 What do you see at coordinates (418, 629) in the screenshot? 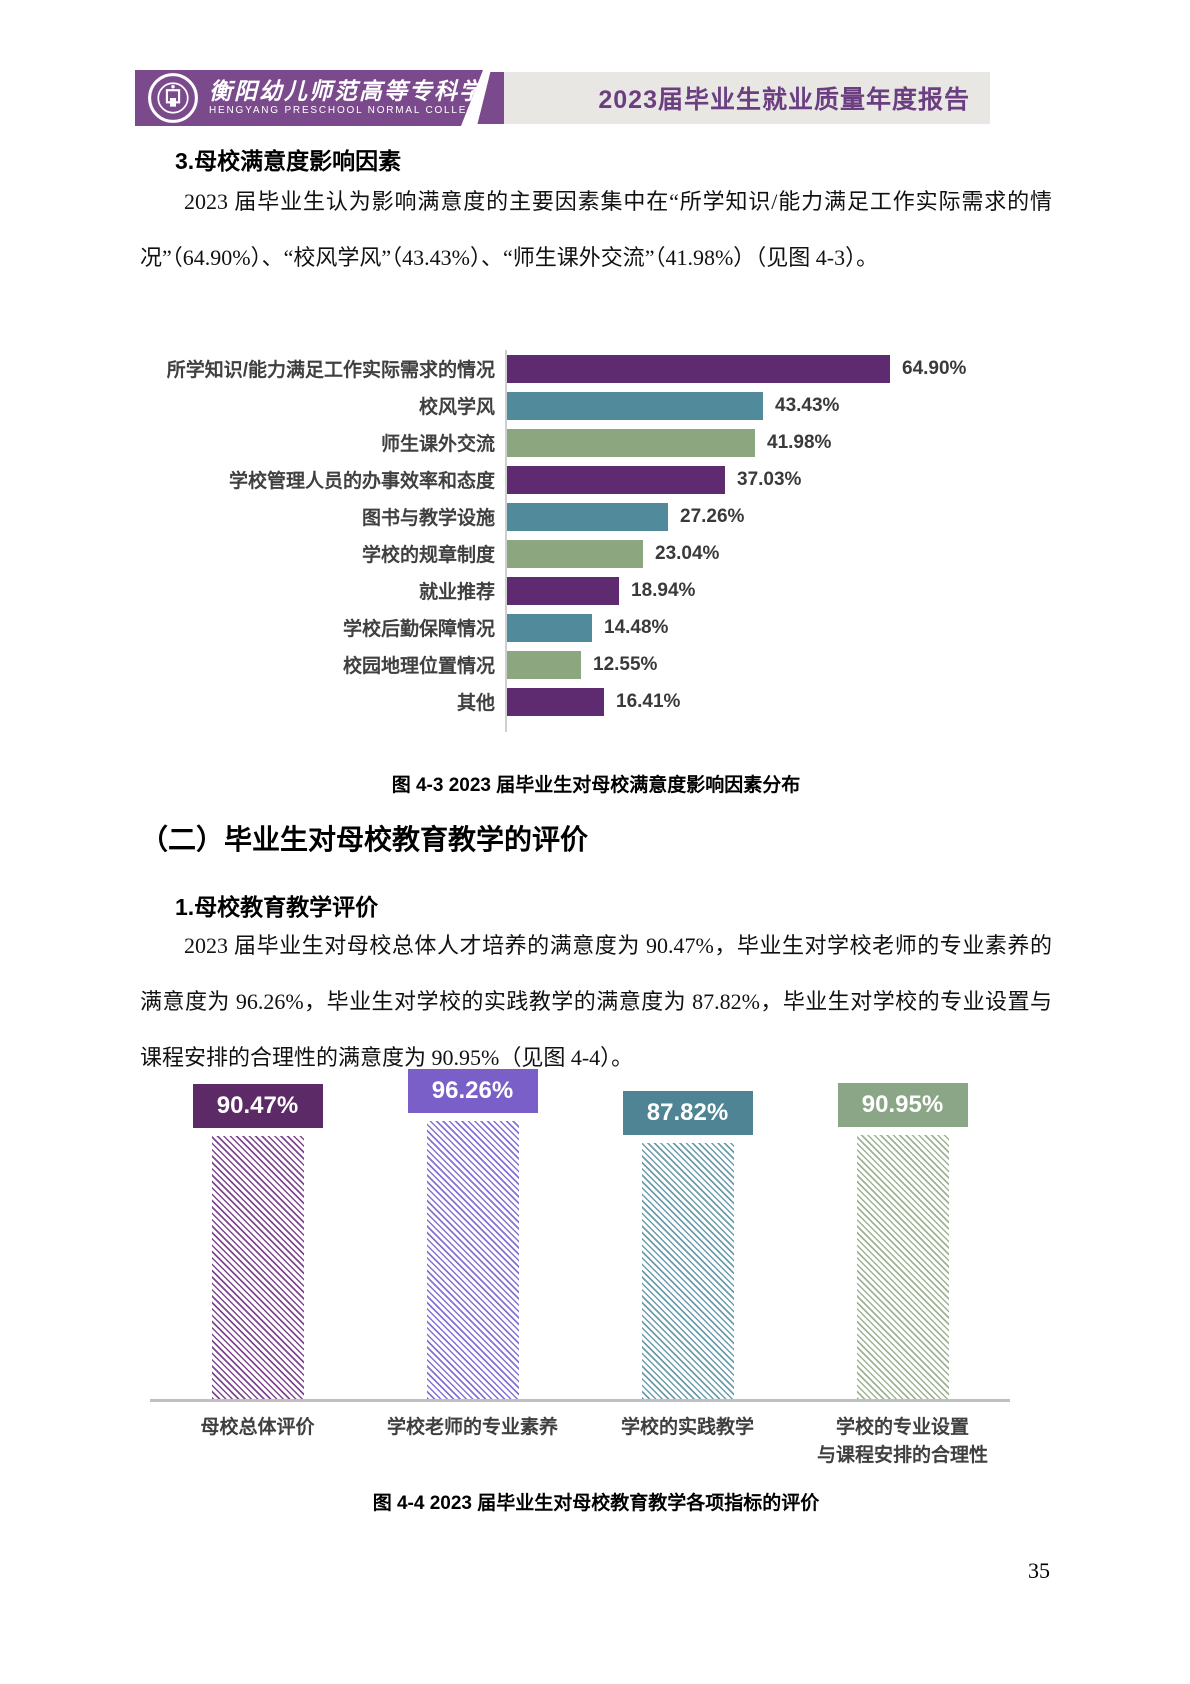
I see `bar-category-label: 学校后勤保障情况` at bounding box center [418, 629].